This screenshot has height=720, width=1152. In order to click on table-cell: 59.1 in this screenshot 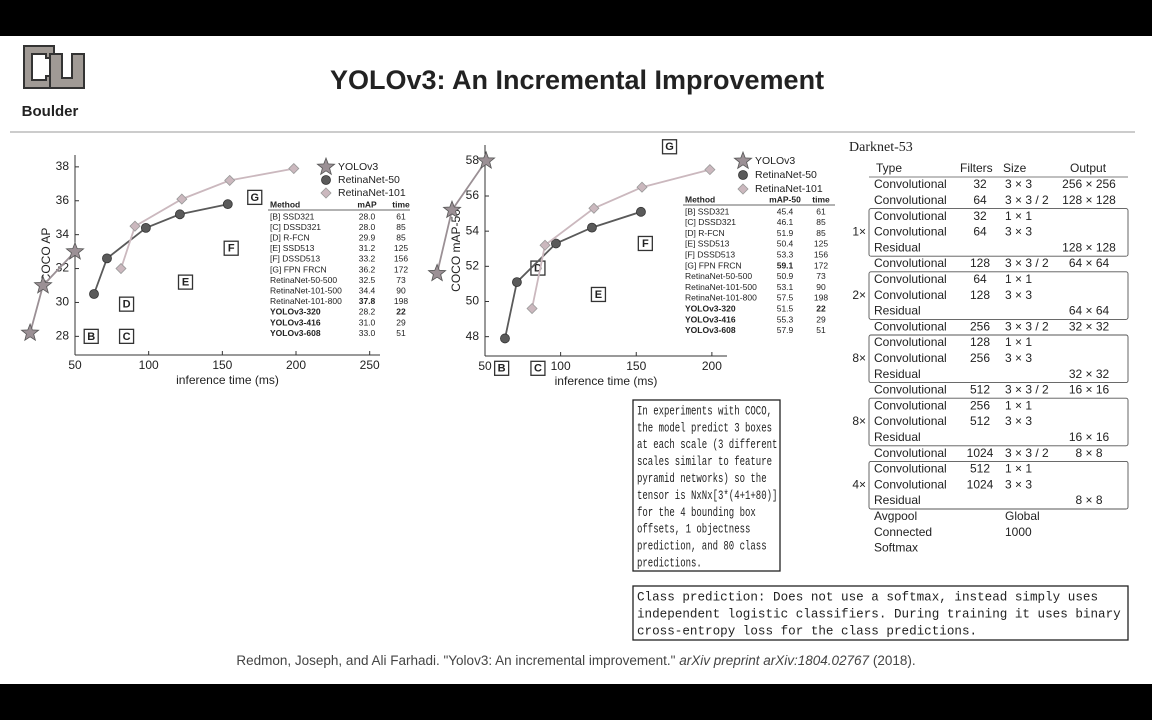, I will do `click(785, 265)`.